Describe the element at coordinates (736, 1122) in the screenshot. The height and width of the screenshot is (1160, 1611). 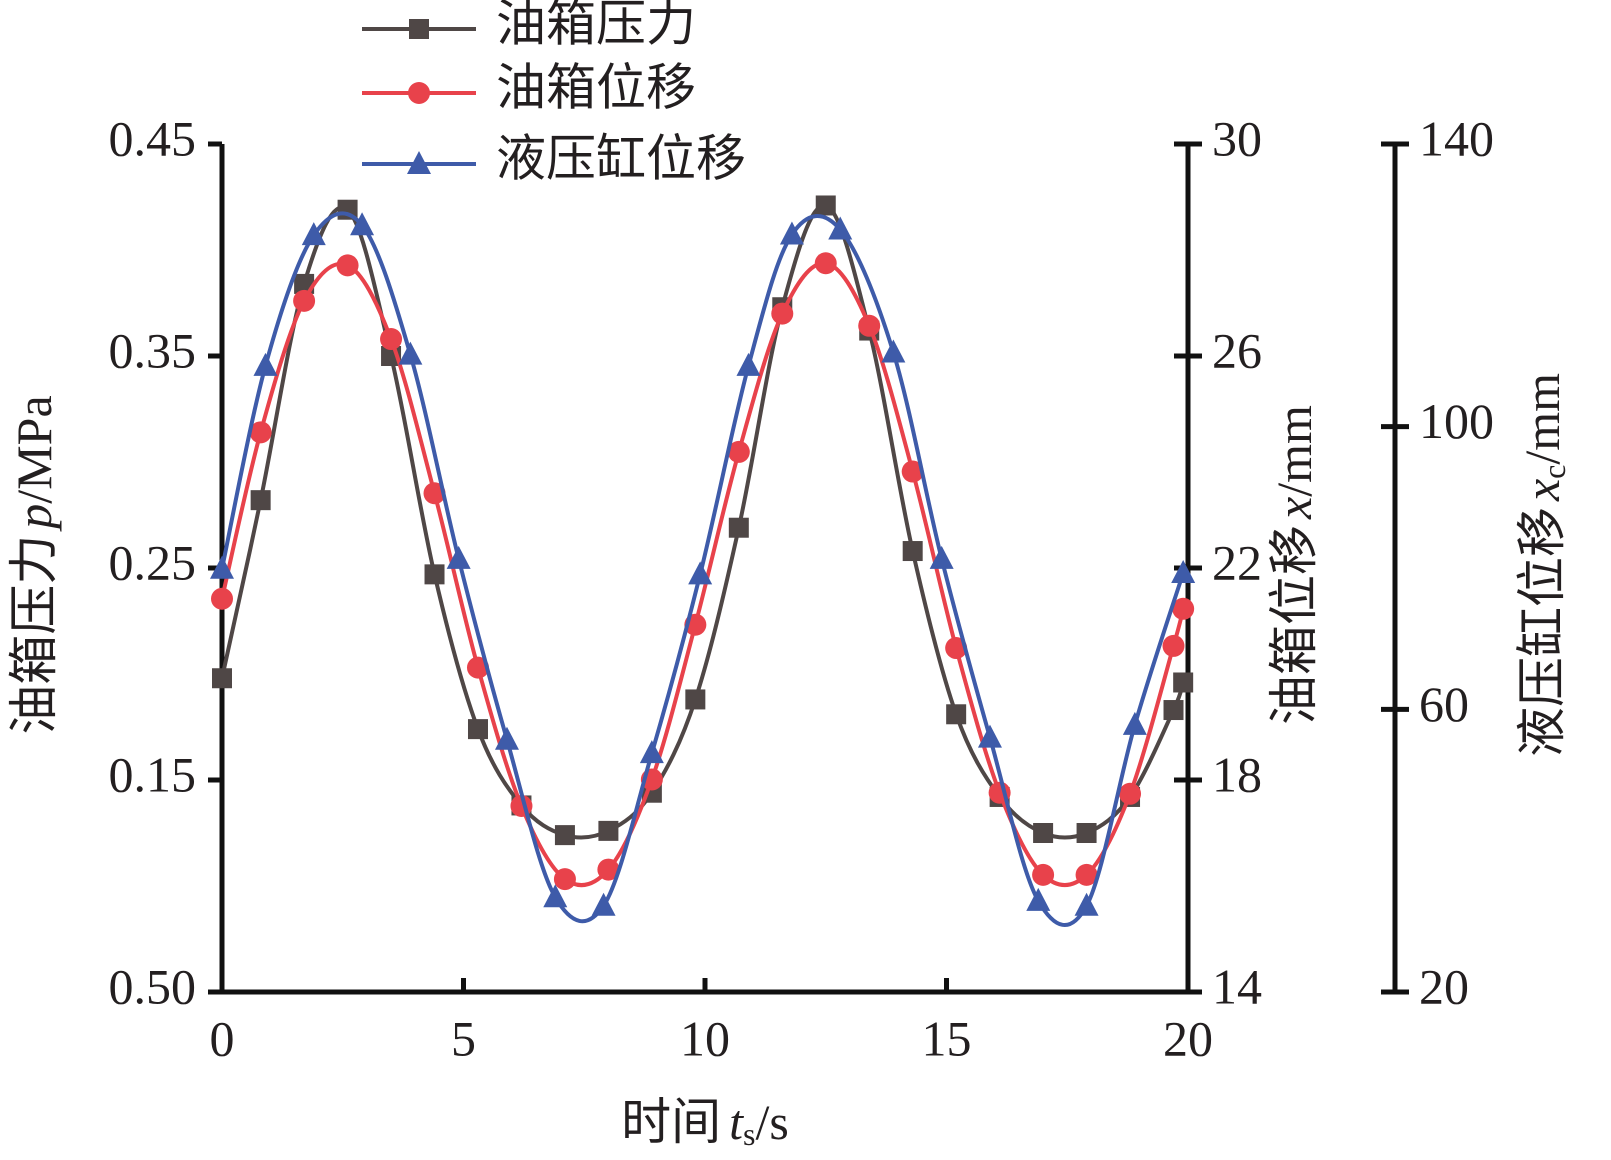
I see `x-title-var: t` at that location.